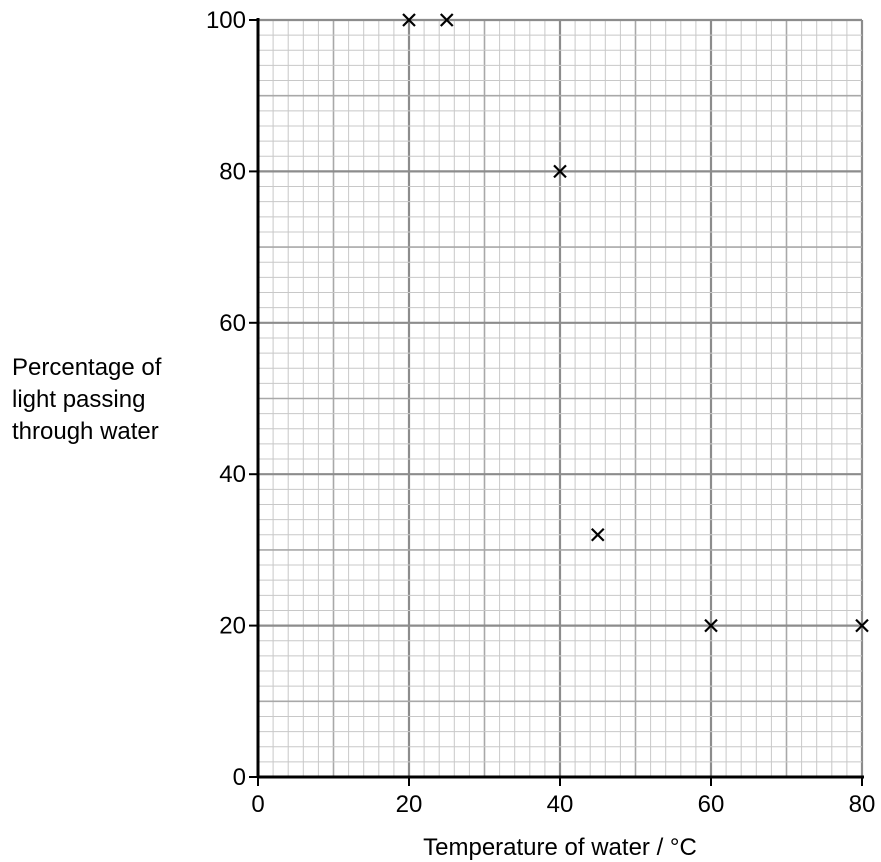 The height and width of the screenshot is (862, 881). Describe the element at coordinates (232, 323) in the screenshot. I see `y-tick-label: 60` at that location.